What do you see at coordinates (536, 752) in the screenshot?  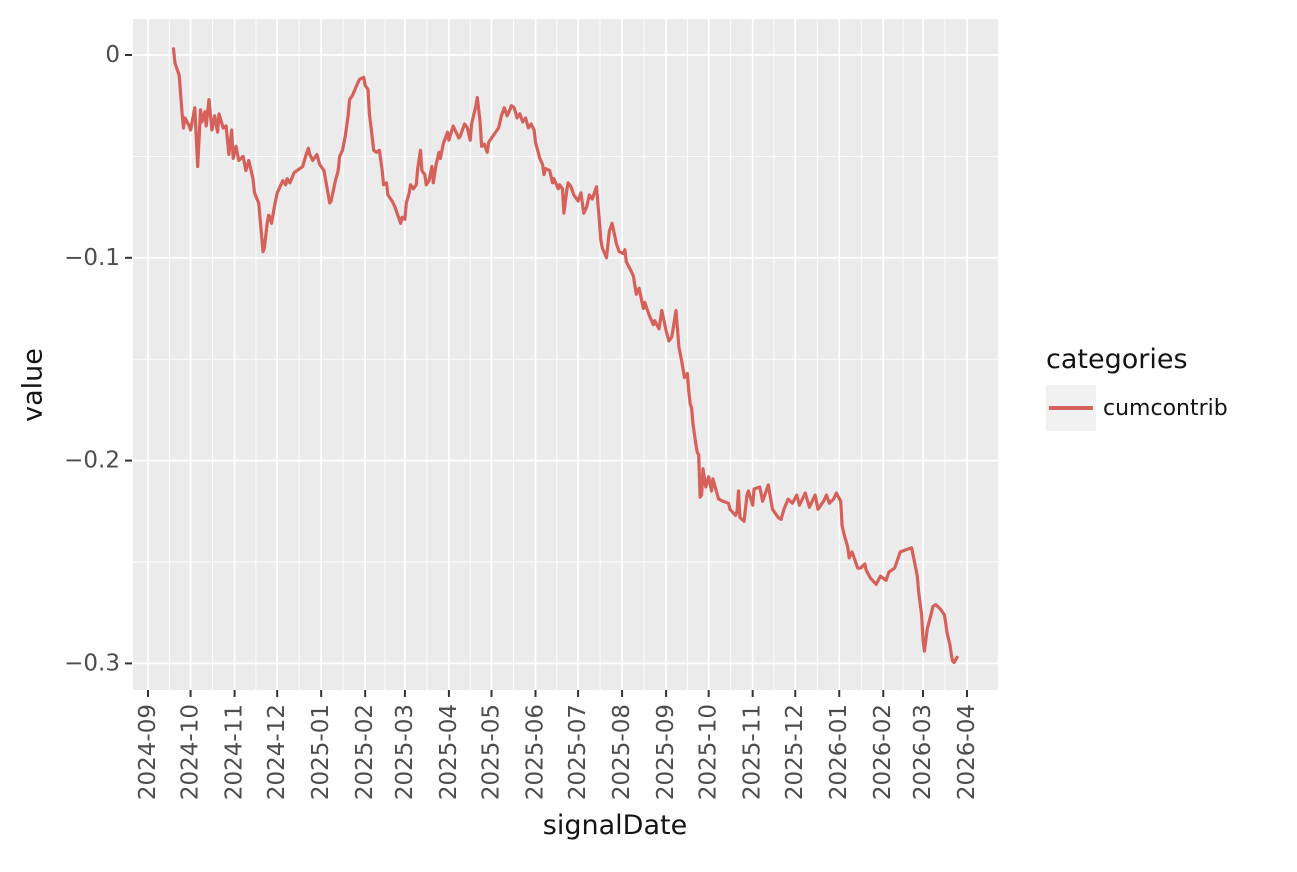 I see `x-tick-label: 2025-06` at bounding box center [536, 752].